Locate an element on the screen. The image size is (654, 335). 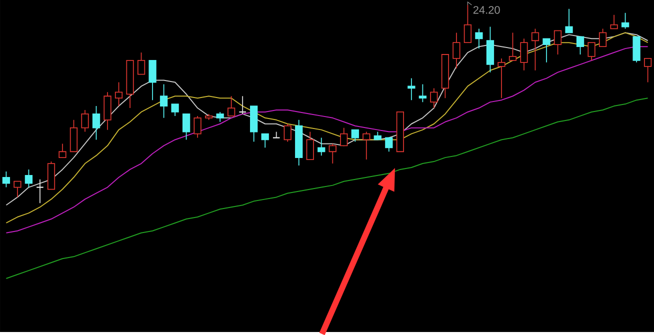
annotation: 24.20 is located at coordinates (486, 10).